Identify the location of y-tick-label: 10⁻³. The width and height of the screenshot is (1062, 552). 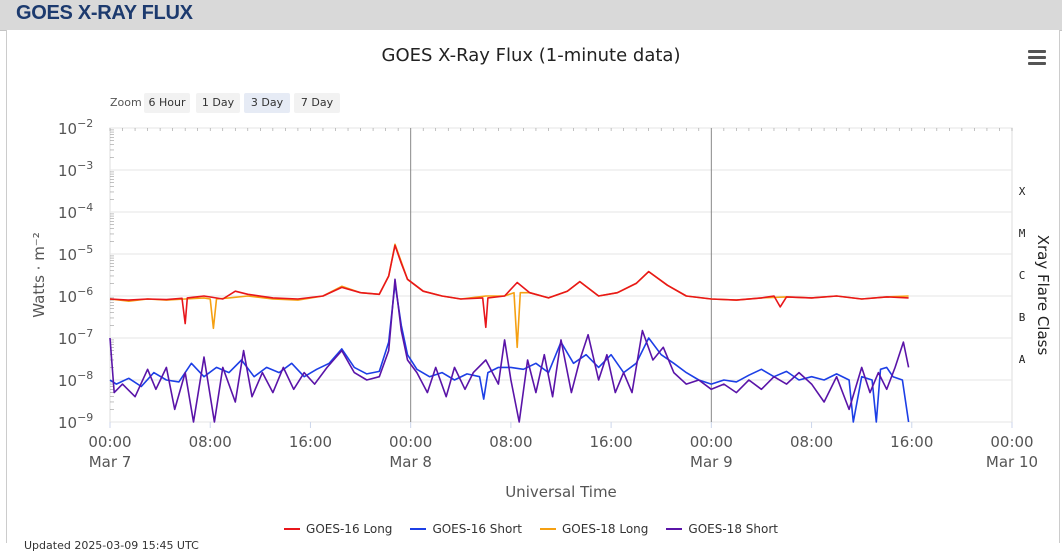
(75, 169).